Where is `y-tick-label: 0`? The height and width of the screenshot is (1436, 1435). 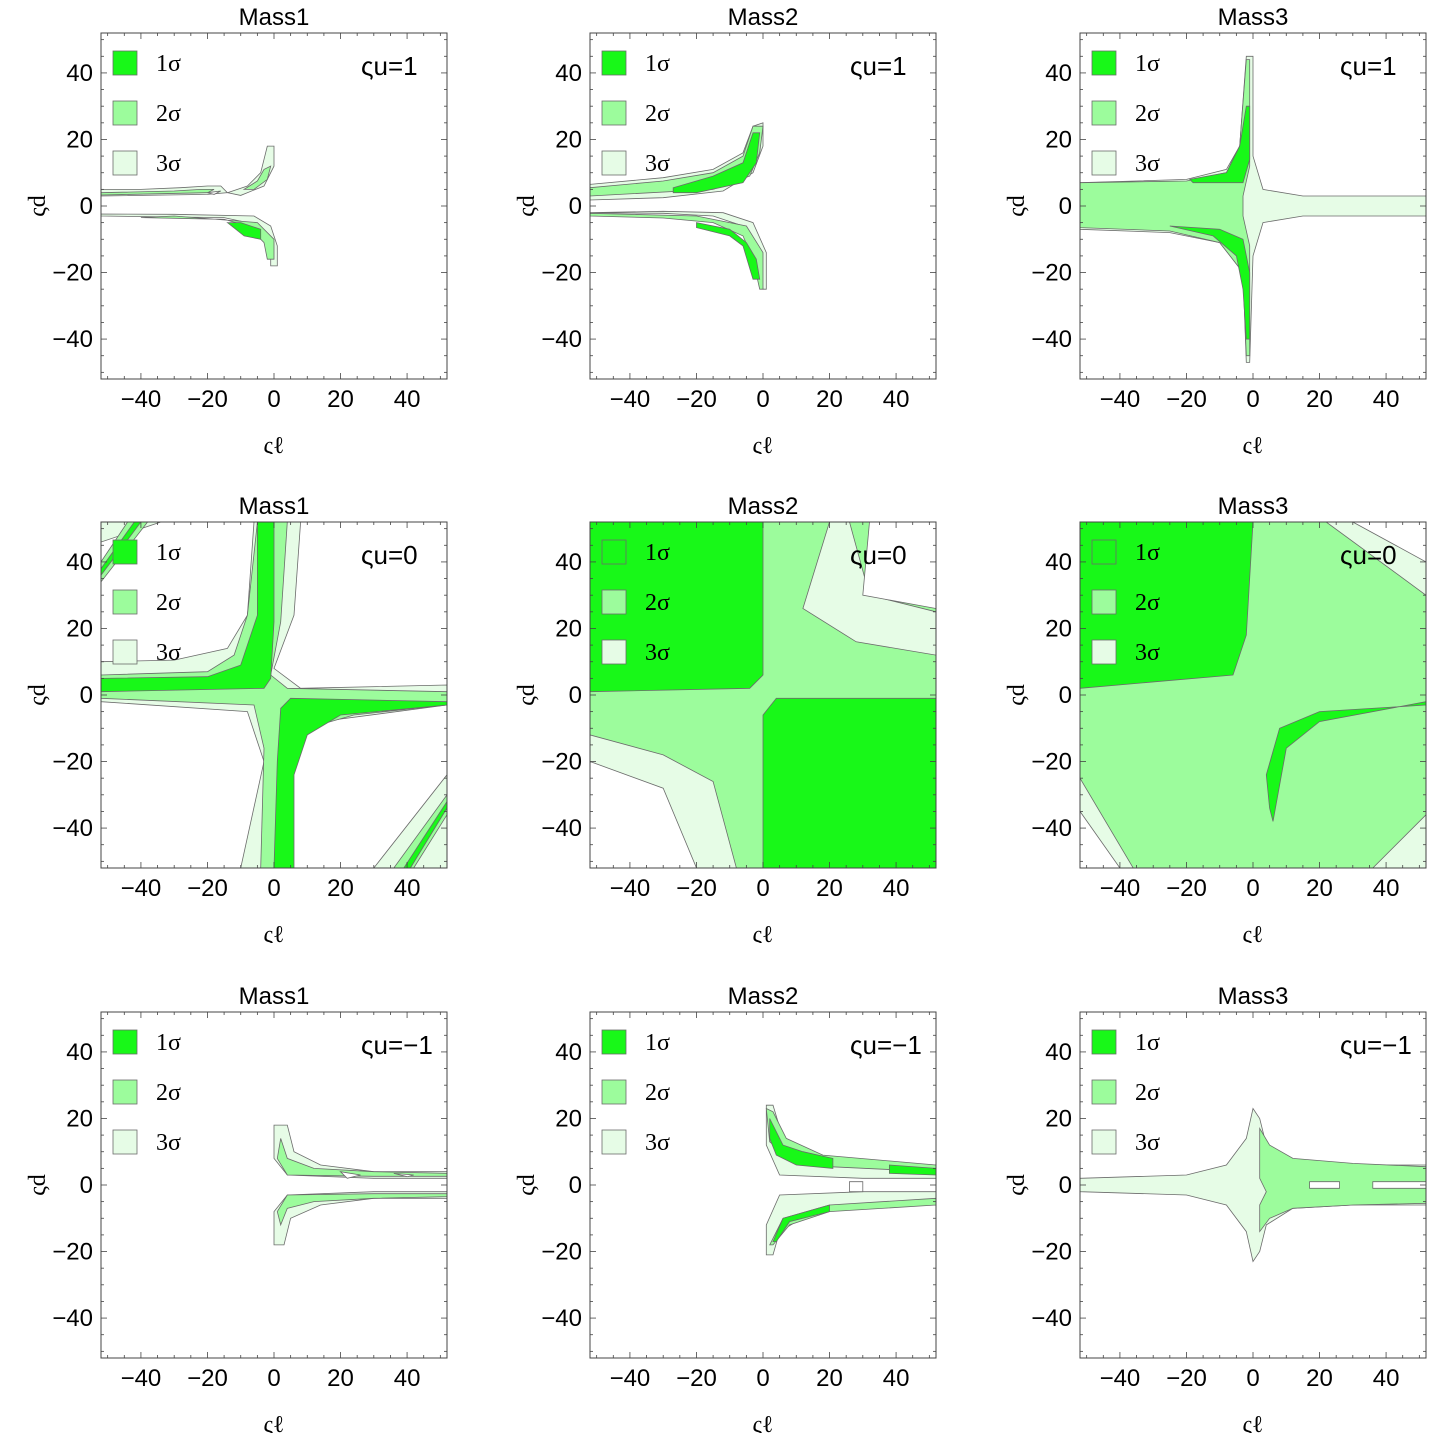
y-tick-label: 0 is located at coordinates (1065, 206).